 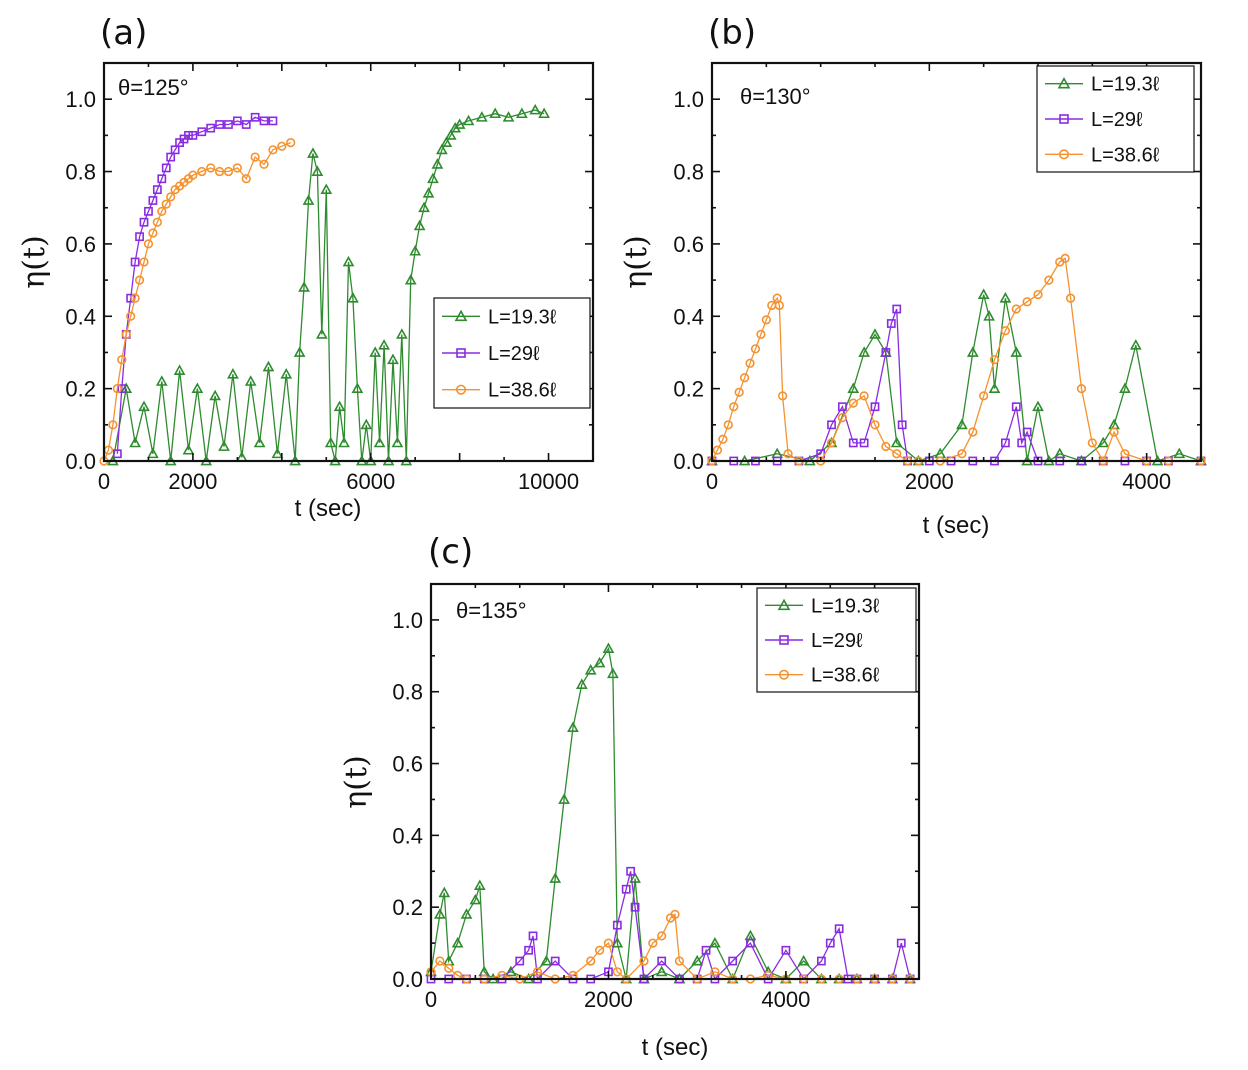 What do you see at coordinates (956, 525) in the screenshot?
I see `panel-b-xlabel: t (sec)` at bounding box center [956, 525].